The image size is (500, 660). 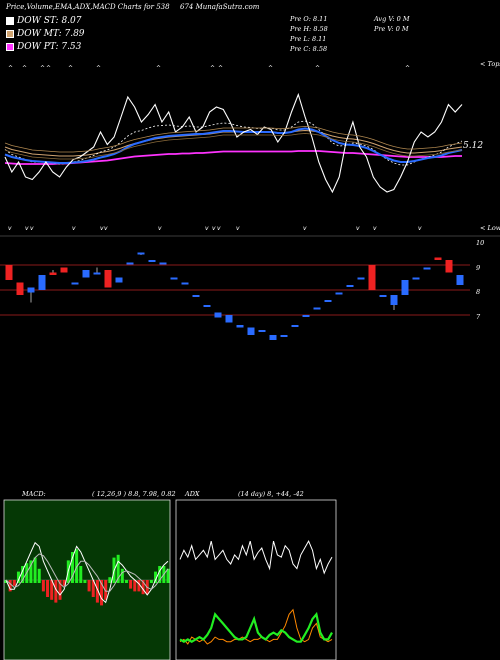 I want to click on macd-series-macd, so click(x=87, y=572).